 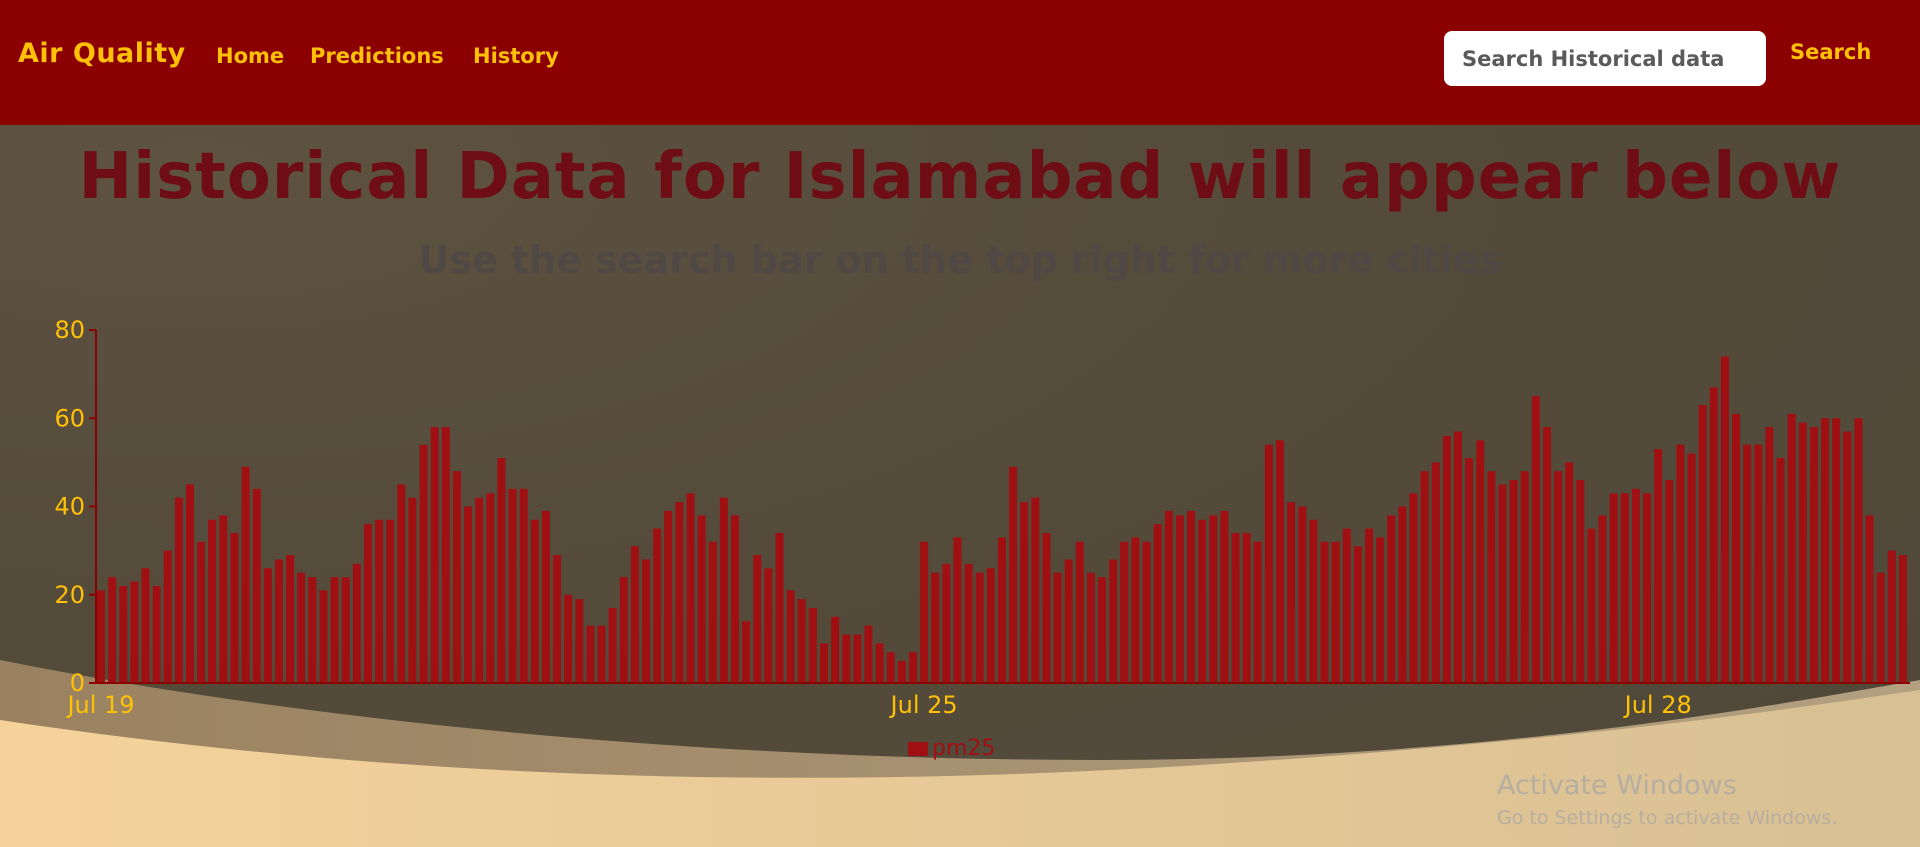 I want to click on search-input, so click(x=1605, y=58).